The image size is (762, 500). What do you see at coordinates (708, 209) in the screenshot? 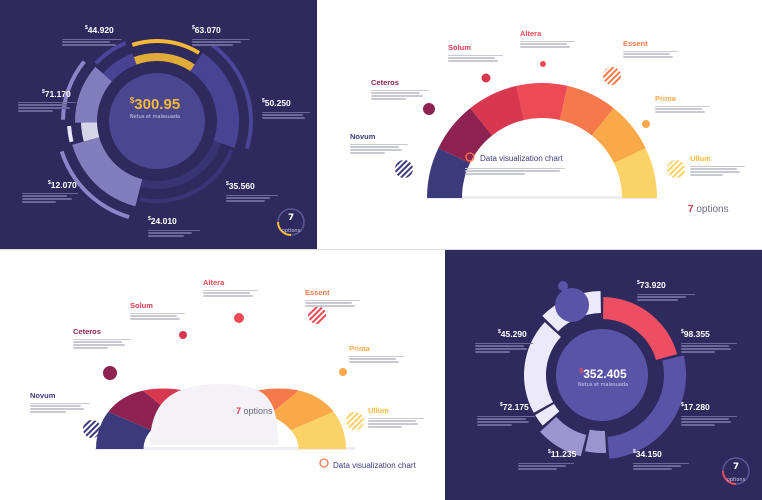
I see `options-footer: 7 options` at bounding box center [708, 209].